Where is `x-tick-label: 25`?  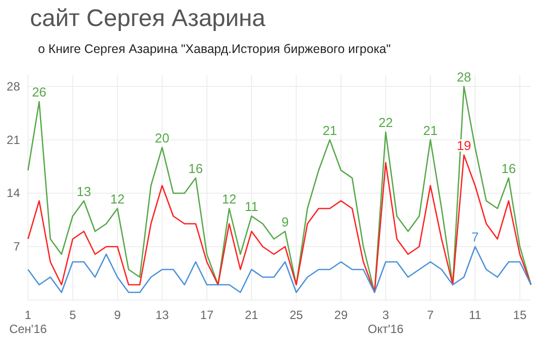
x-tick-label: 25 is located at coordinates (297, 315).